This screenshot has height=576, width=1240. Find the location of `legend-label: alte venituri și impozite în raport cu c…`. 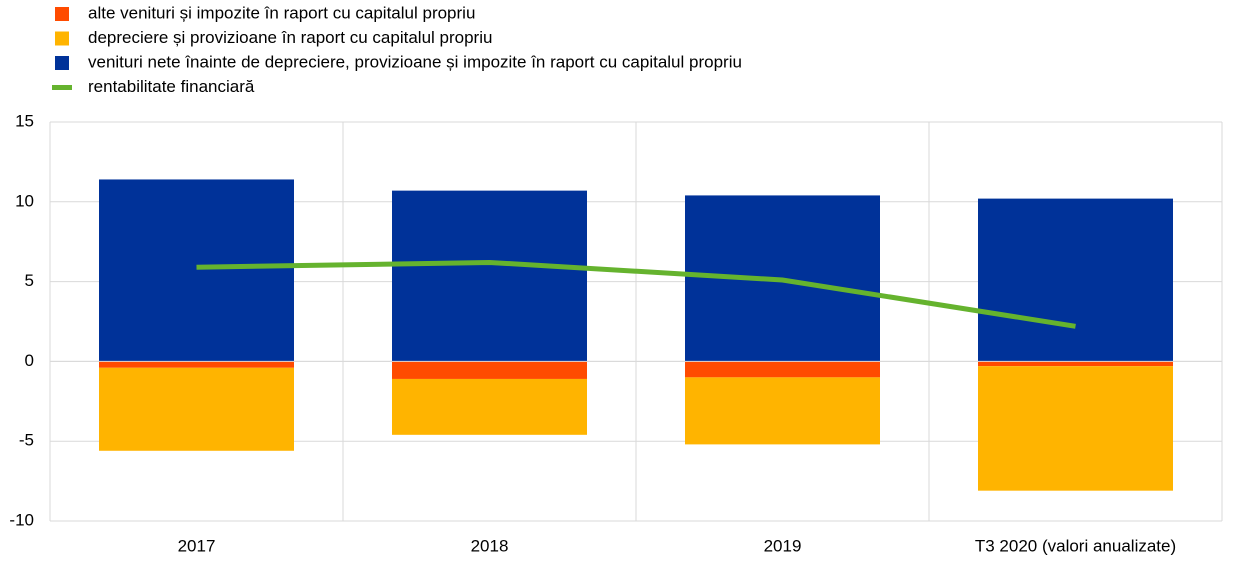

legend-label: alte venituri și impozite în raport cu c… is located at coordinates (281, 12).